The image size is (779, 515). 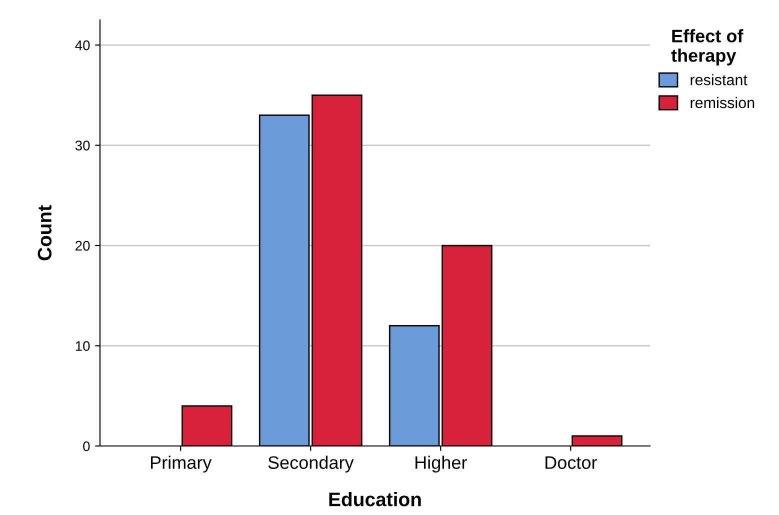 What do you see at coordinates (441, 464) in the screenshot?
I see `x-tick-label: Higher` at bounding box center [441, 464].